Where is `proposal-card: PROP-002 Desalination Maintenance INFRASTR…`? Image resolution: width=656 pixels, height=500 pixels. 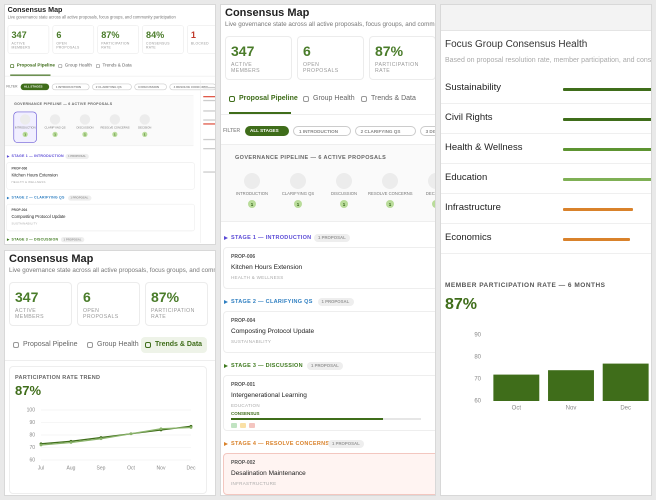 proposal-card: PROP-002 Desalination Maintenance INFRASTR… is located at coordinates (329, 474).